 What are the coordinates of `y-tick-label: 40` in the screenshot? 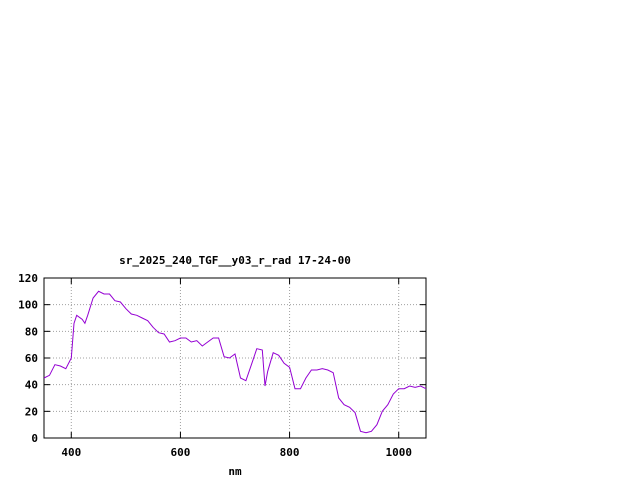 It's located at (31, 385).